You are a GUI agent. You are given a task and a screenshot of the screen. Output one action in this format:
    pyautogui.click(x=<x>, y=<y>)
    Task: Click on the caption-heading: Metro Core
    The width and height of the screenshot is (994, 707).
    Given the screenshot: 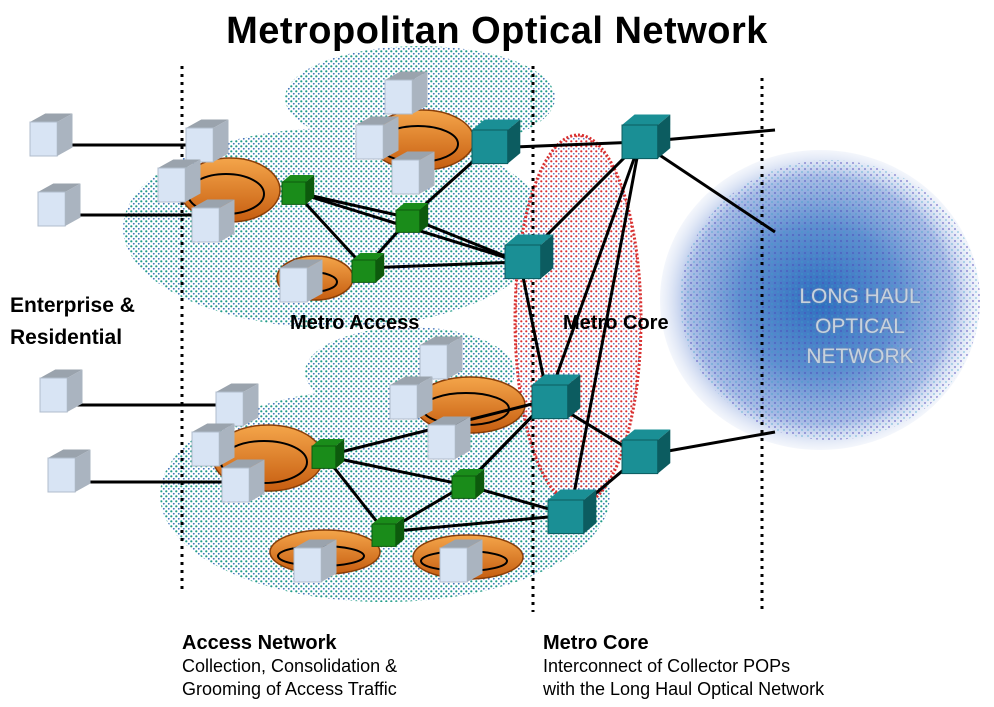 What is the action you would take?
    pyautogui.click(x=596, y=643)
    